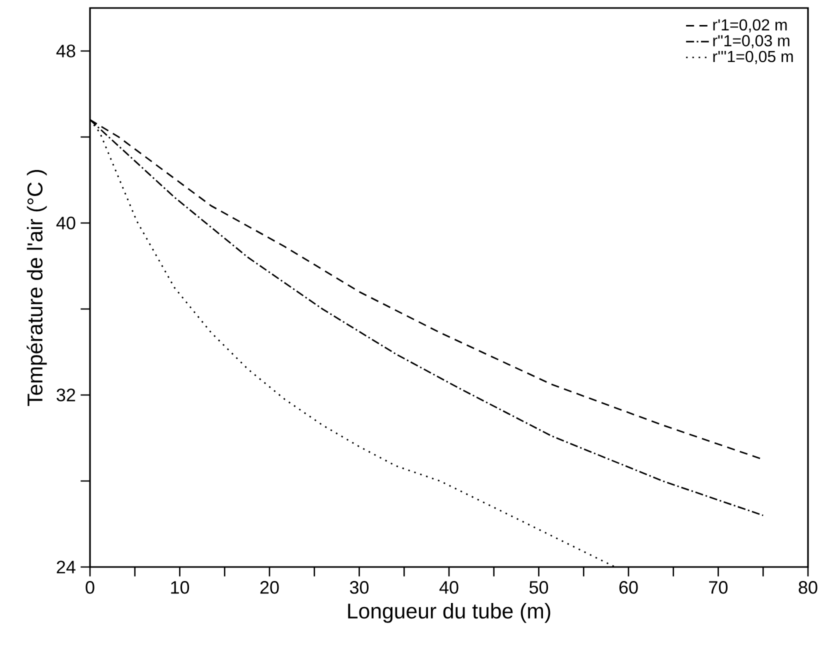 This screenshot has width=823, height=662. Describe the element at coordinates (449, 612) in the screenshot. I see `x-axis-title: Longueur du tube (m)` at that location.